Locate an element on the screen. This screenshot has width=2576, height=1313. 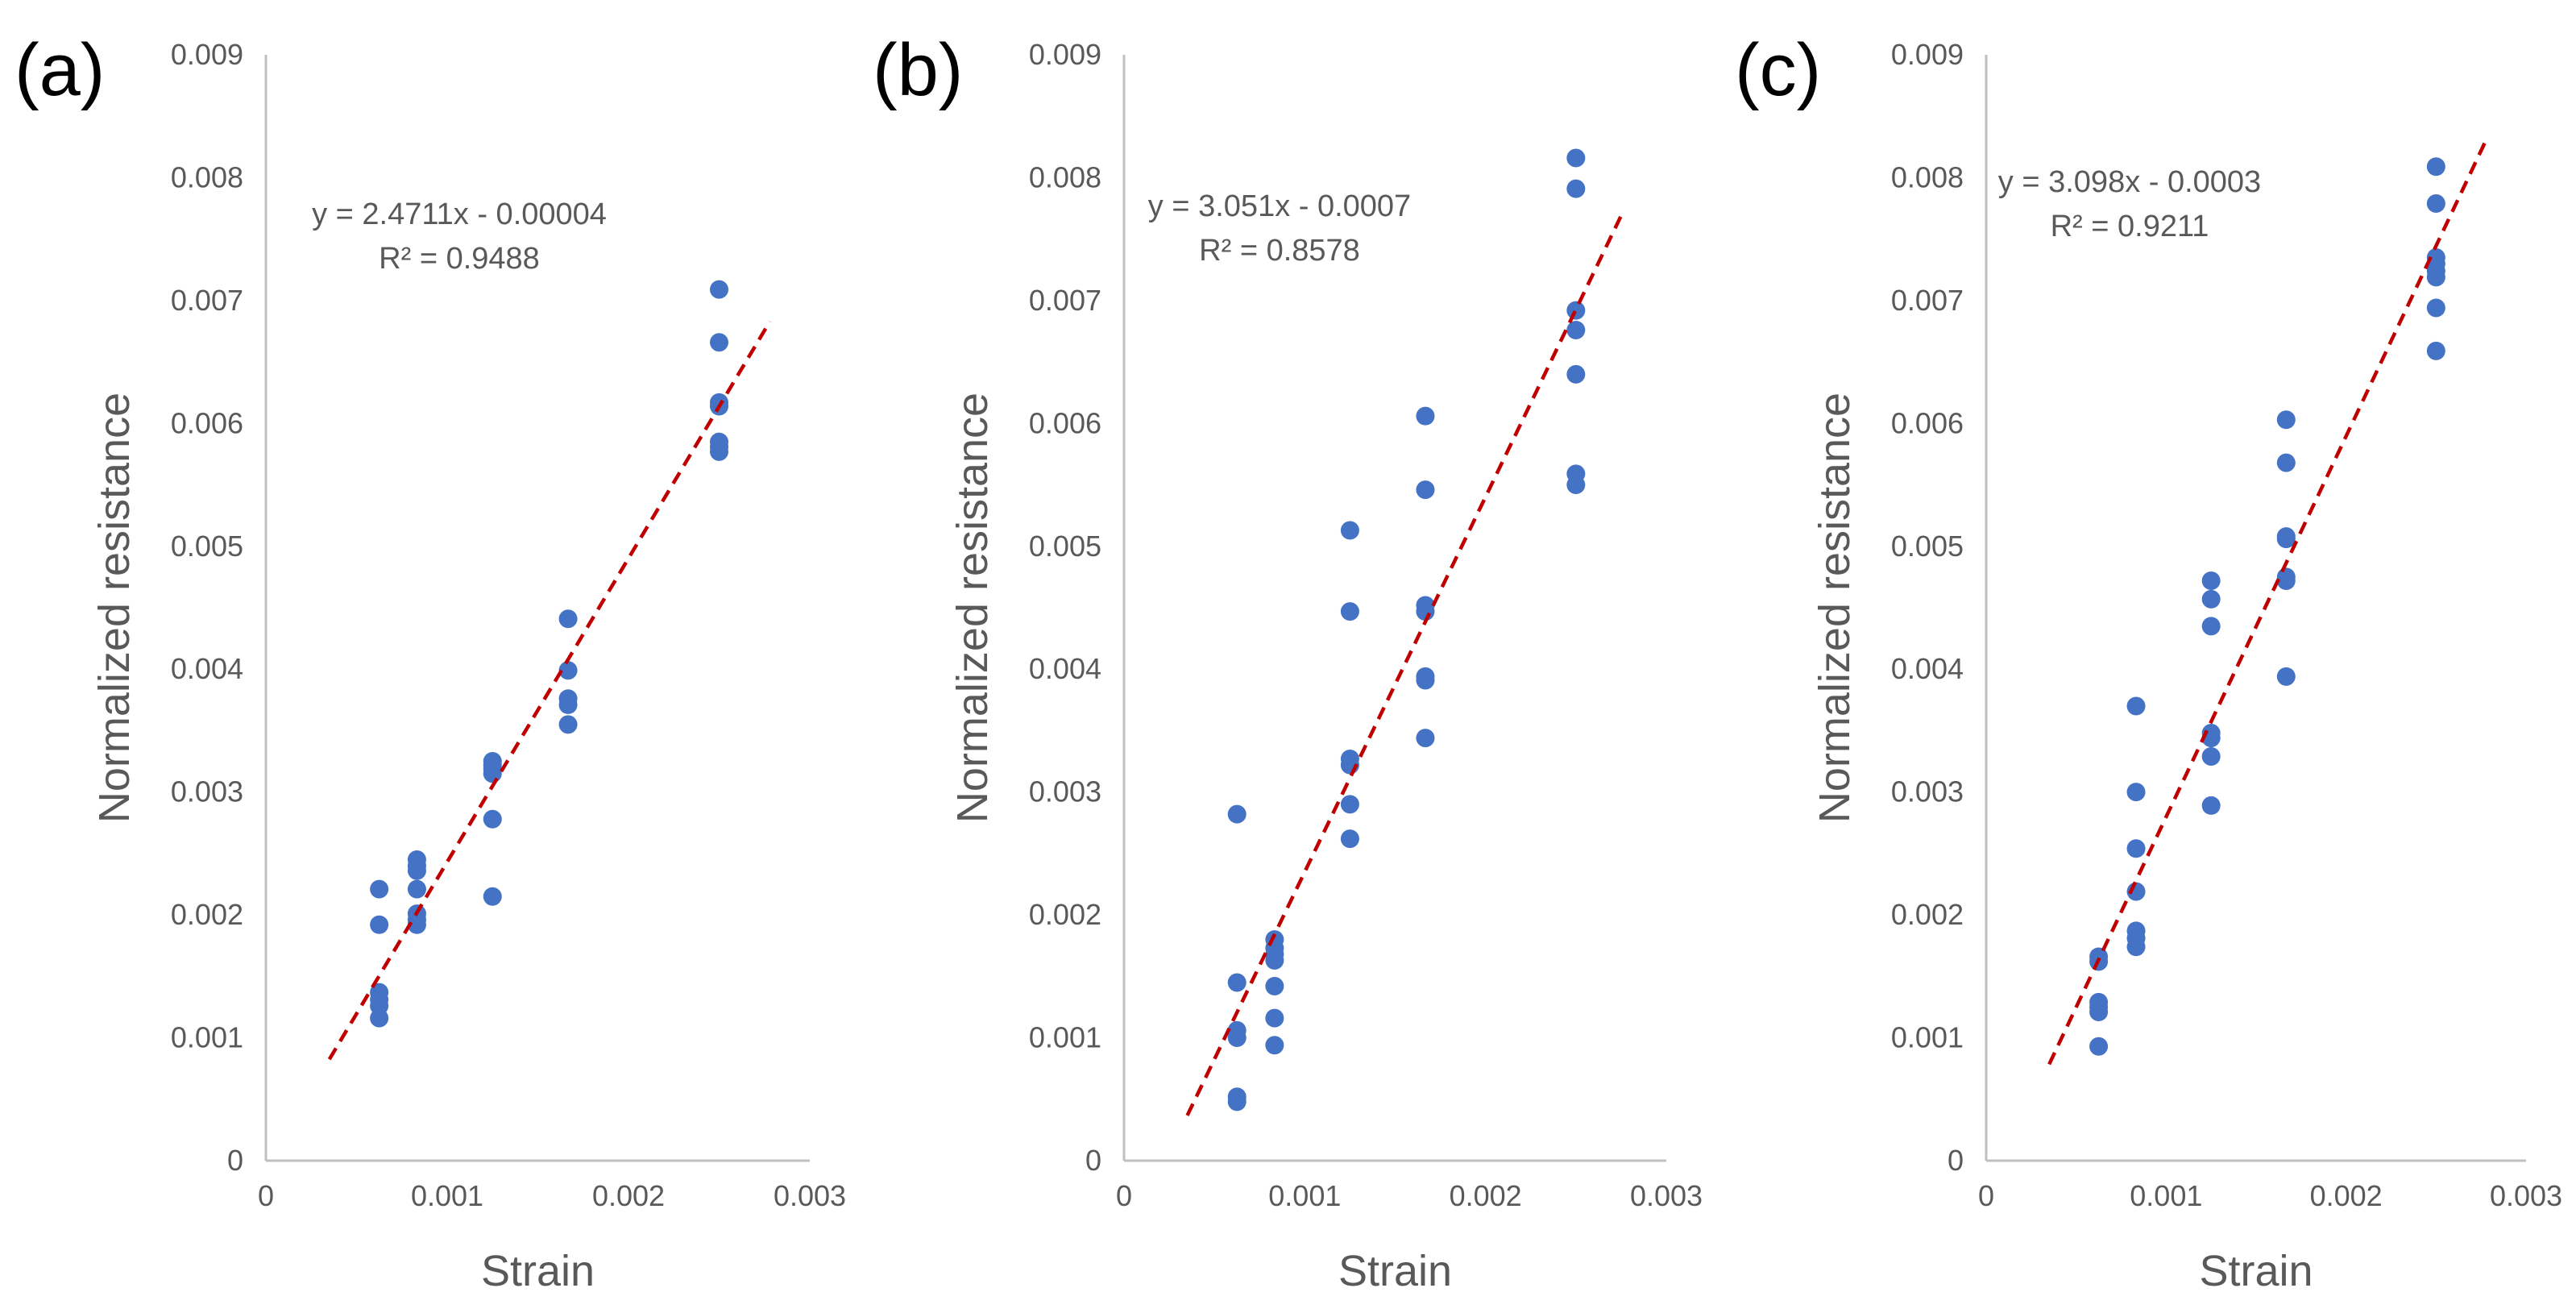
panel-b-y-tick-label: 0.002 is located at coordinates (1065, 915).